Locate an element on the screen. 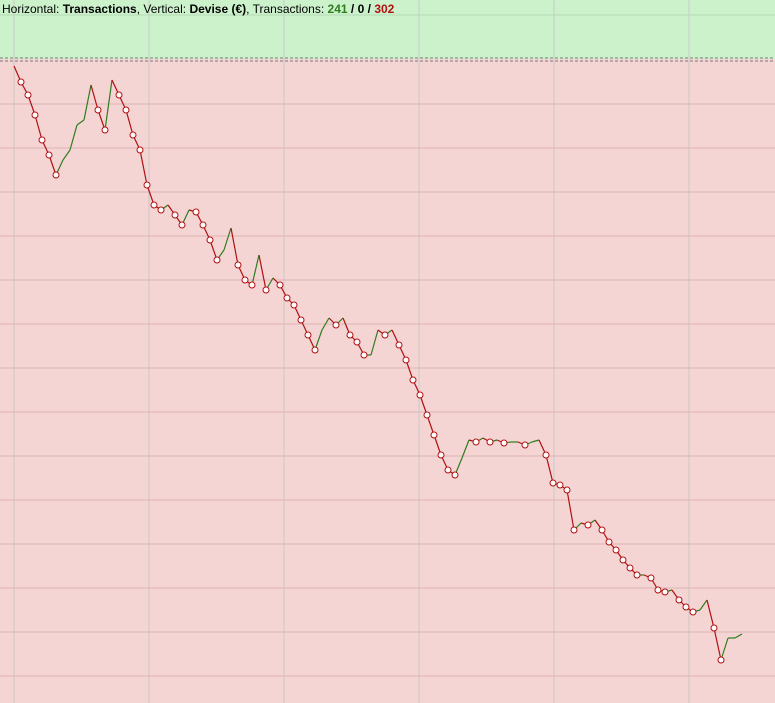  value: Transactions is located at coordinates (100, 9).